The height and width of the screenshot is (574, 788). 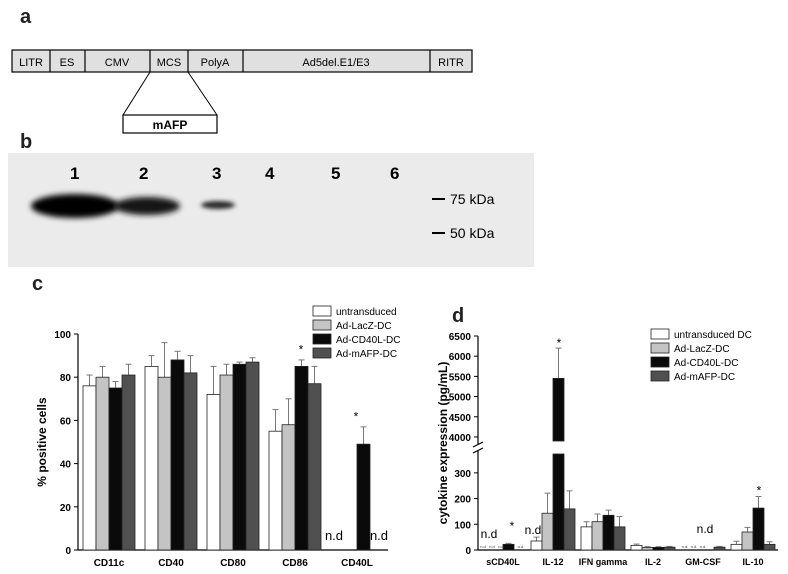 What do you see at coordinates (460, 398) in the screenshot?
I see `d-y-tick-label: 5000` at bounding box center [460, 398].